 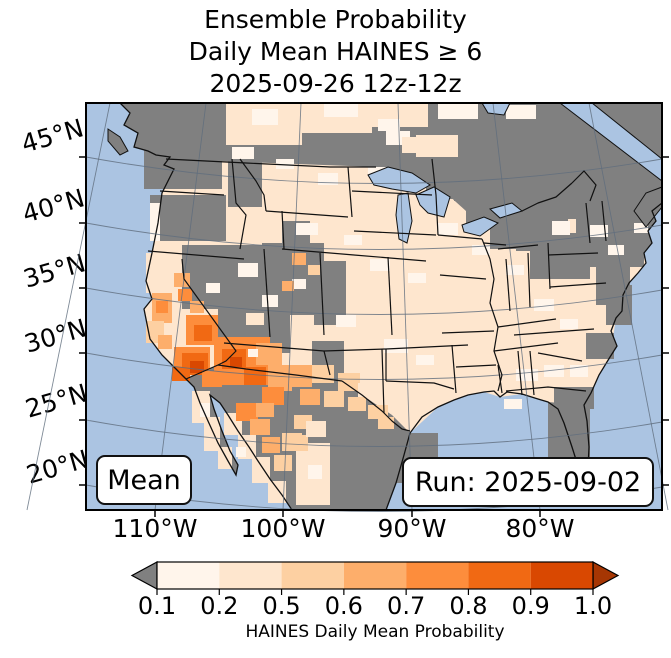 I want to click on lat-tick-label-25n: 25°N, so click(x=56, y=401).